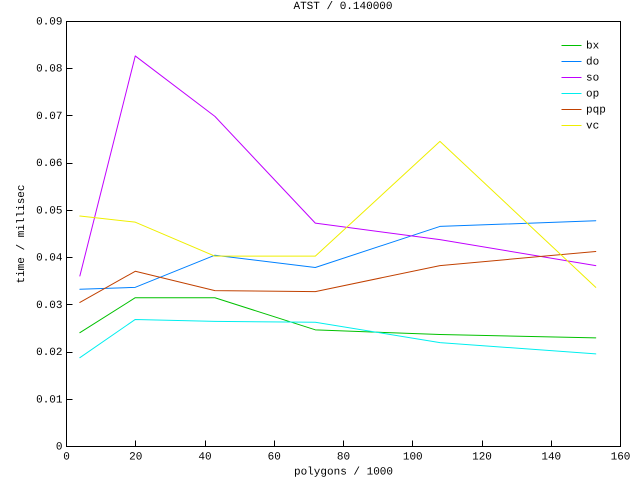 This screenshot has width=640, height=480. What do you see at coordinates (135, 458) in the screenshot?
I see `x-tick-label: 20` at bounding box center [135, 458].